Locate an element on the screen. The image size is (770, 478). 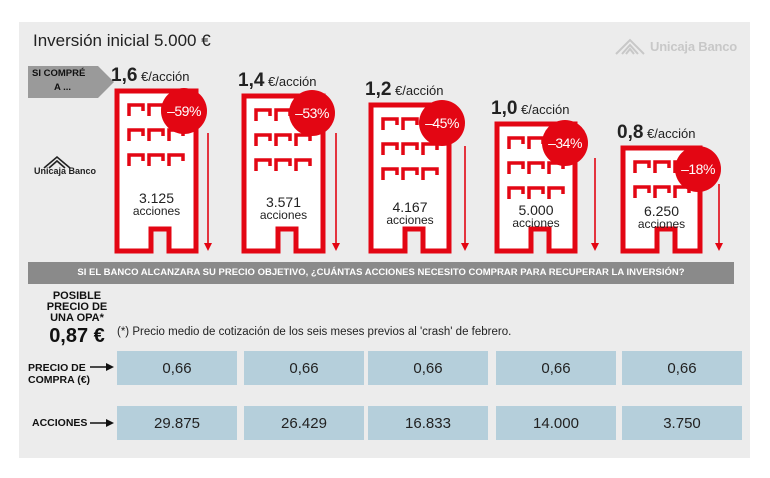
shares-label-1: 3.571 acciones is located at coordinates (283, 208).